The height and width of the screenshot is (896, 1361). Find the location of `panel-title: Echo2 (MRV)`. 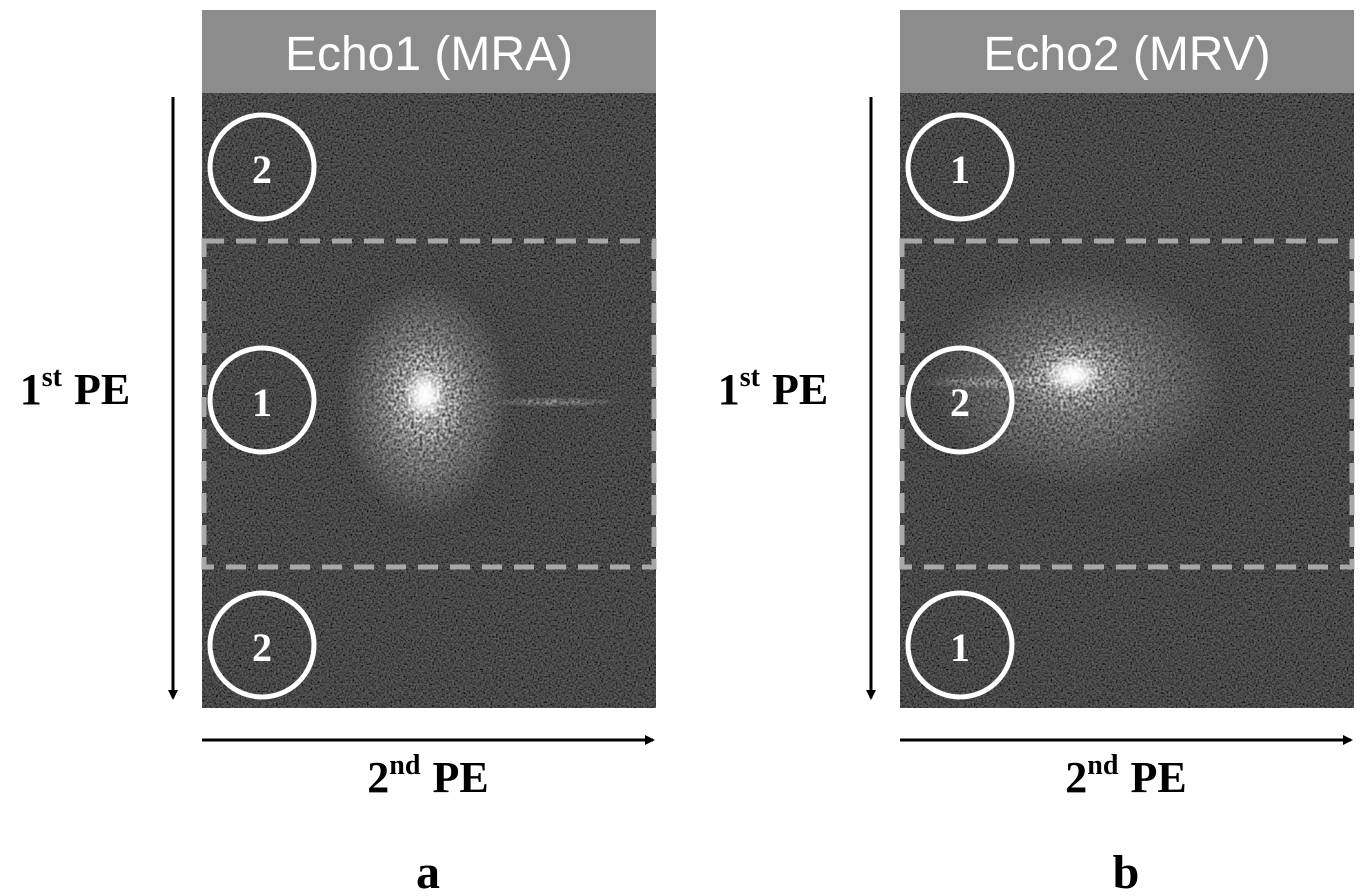

panel-title: Echo2 (MRV) is located at coordinates (1126, 54).